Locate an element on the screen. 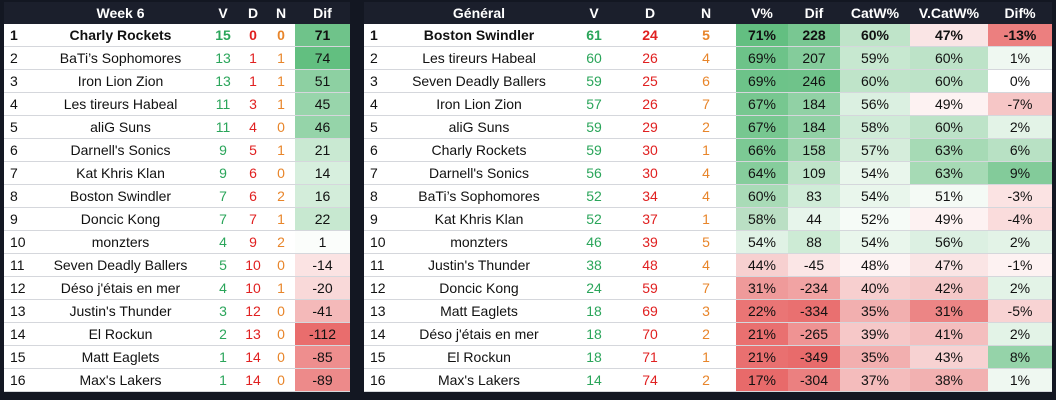  table-row: 2 Les tireurs Habeal 60 26 4 69% 207 59% 60% 1% is located at coordinates (708, 58).